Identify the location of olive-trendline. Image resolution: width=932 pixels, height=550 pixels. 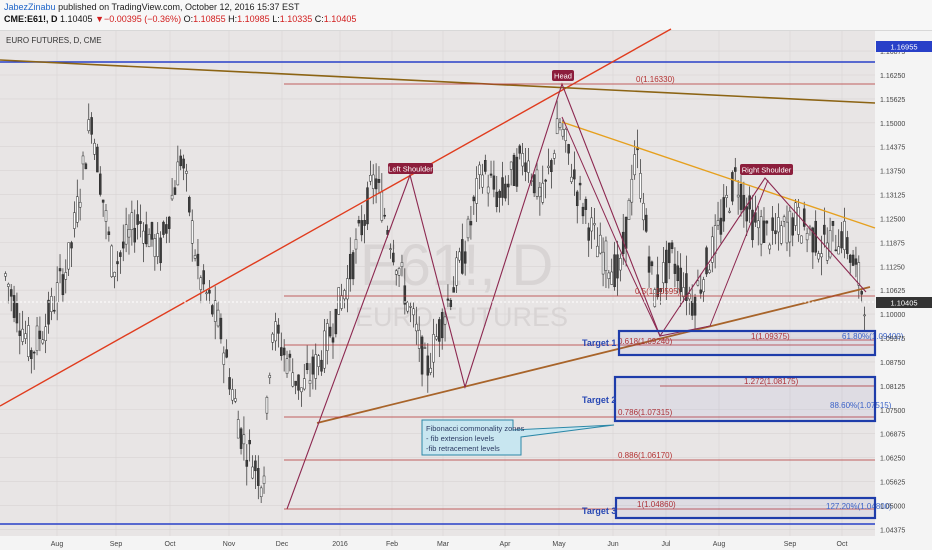
(438, 81).